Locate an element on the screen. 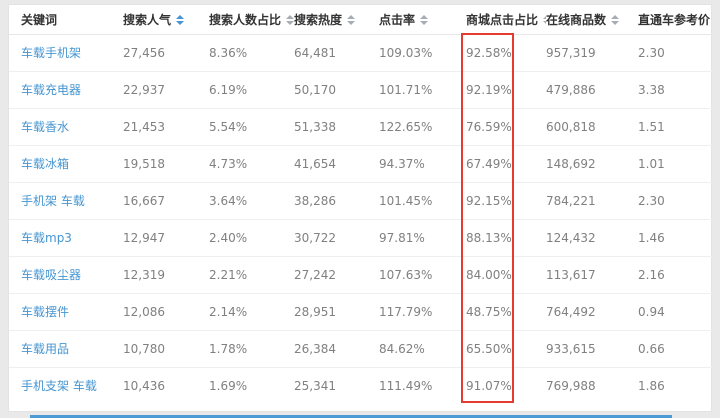 This screenshot has width=720, height=418. value-cell: 5.54% is located at coordinates (251, 126).